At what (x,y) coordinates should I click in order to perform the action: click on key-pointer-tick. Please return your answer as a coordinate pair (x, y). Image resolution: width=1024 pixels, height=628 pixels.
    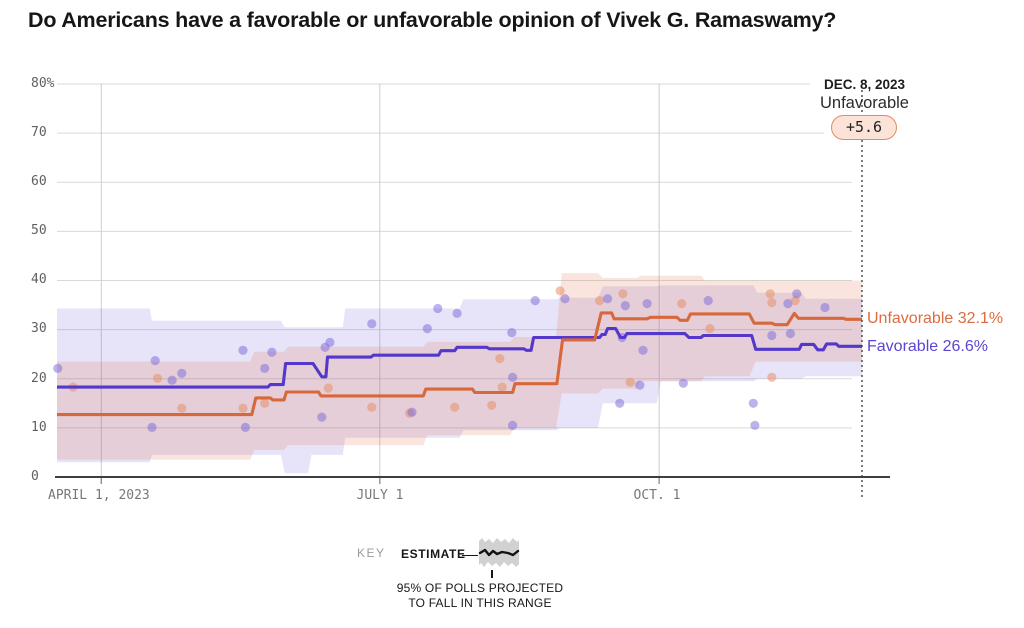
    Looking at the image, I should click on (492, 574).